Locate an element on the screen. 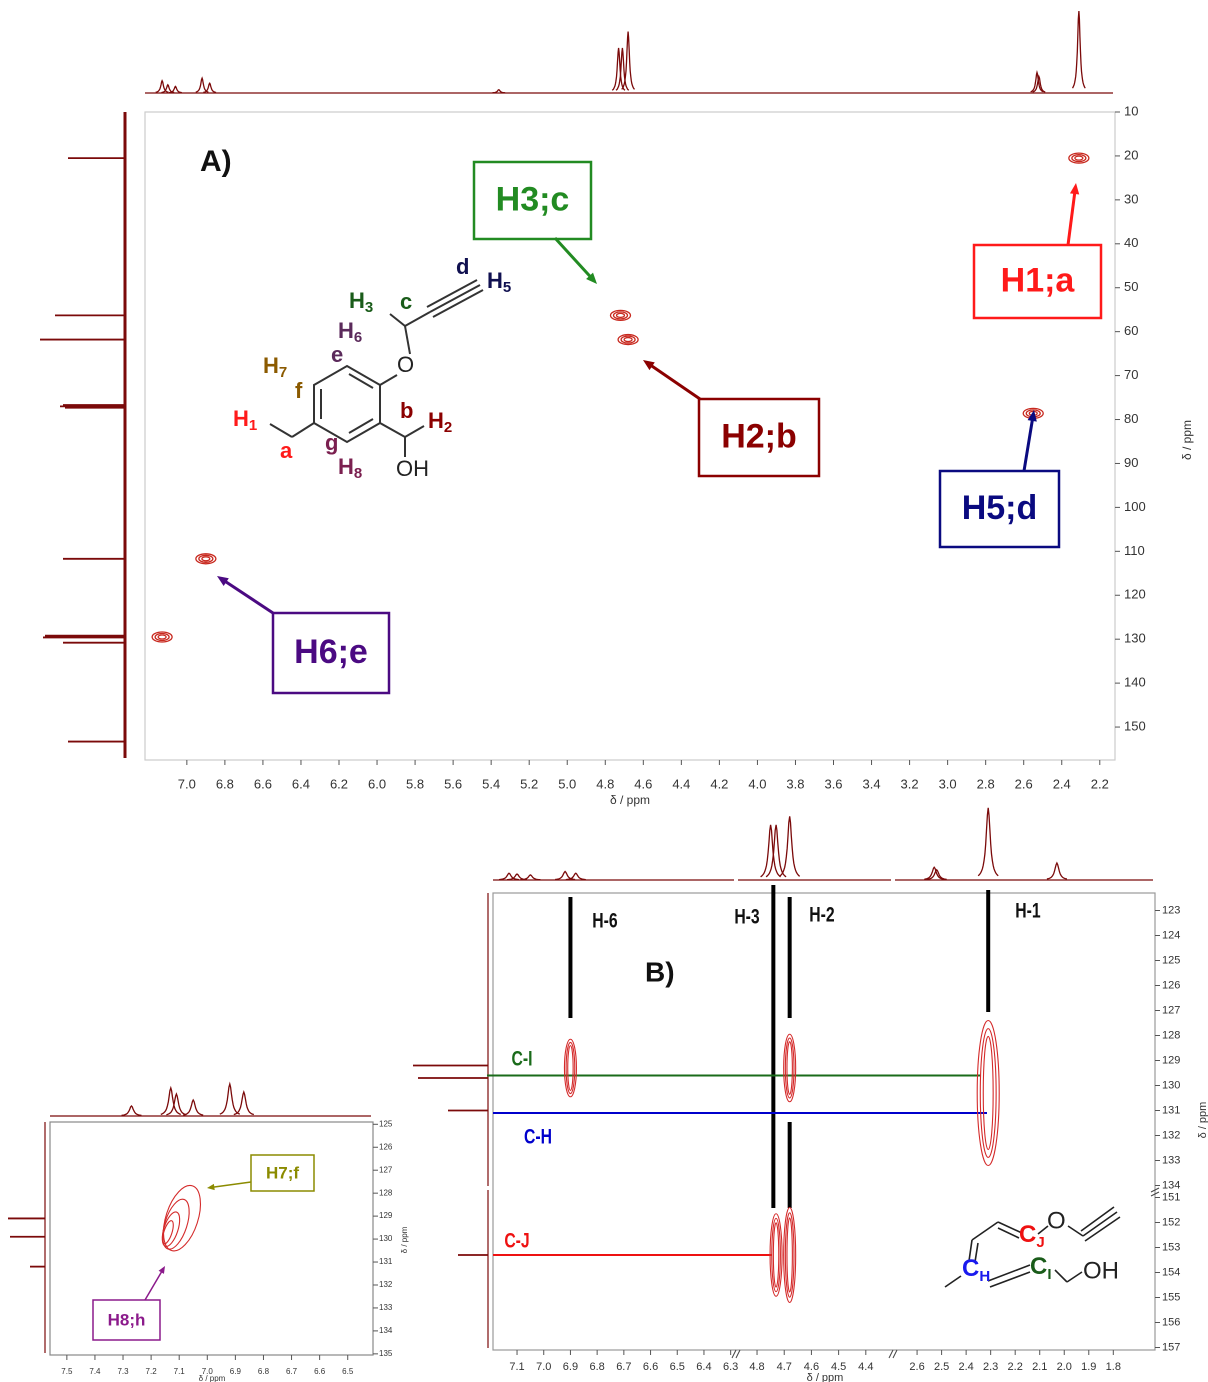 The width and height of the screenshot is (1208, 1382). annotation-label: H6;e is located at coordinates (331, 652).